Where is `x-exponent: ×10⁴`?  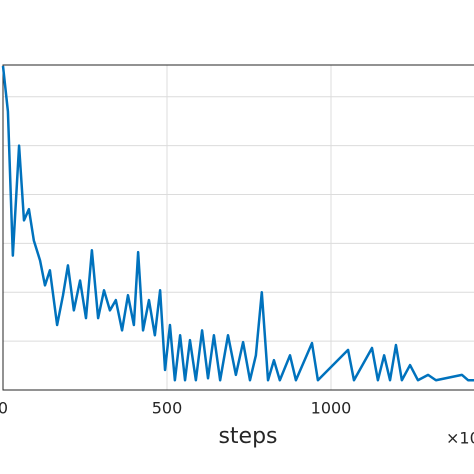
x-exponent: ×10⁴ is located at coordinates (460, 438).